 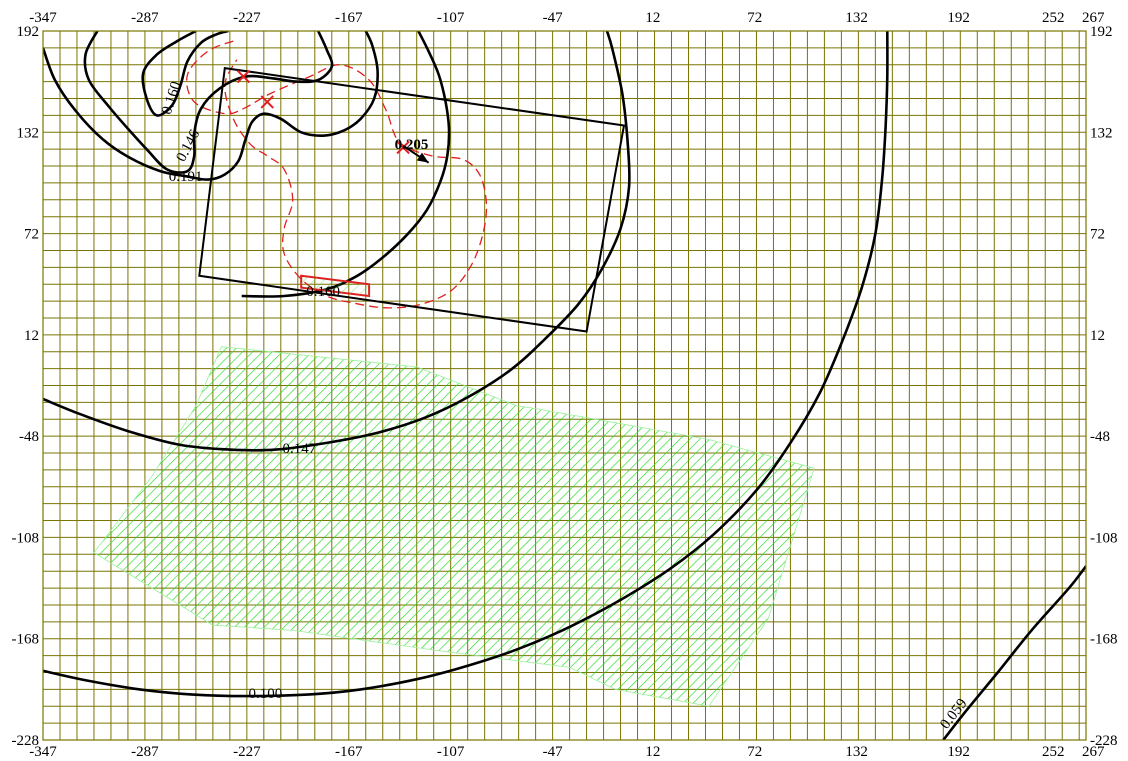 What do you see at coordinates (412, 145) in the screenshot?
I see `annotation-max-value: 0.205` at bounding box center [412, 145].